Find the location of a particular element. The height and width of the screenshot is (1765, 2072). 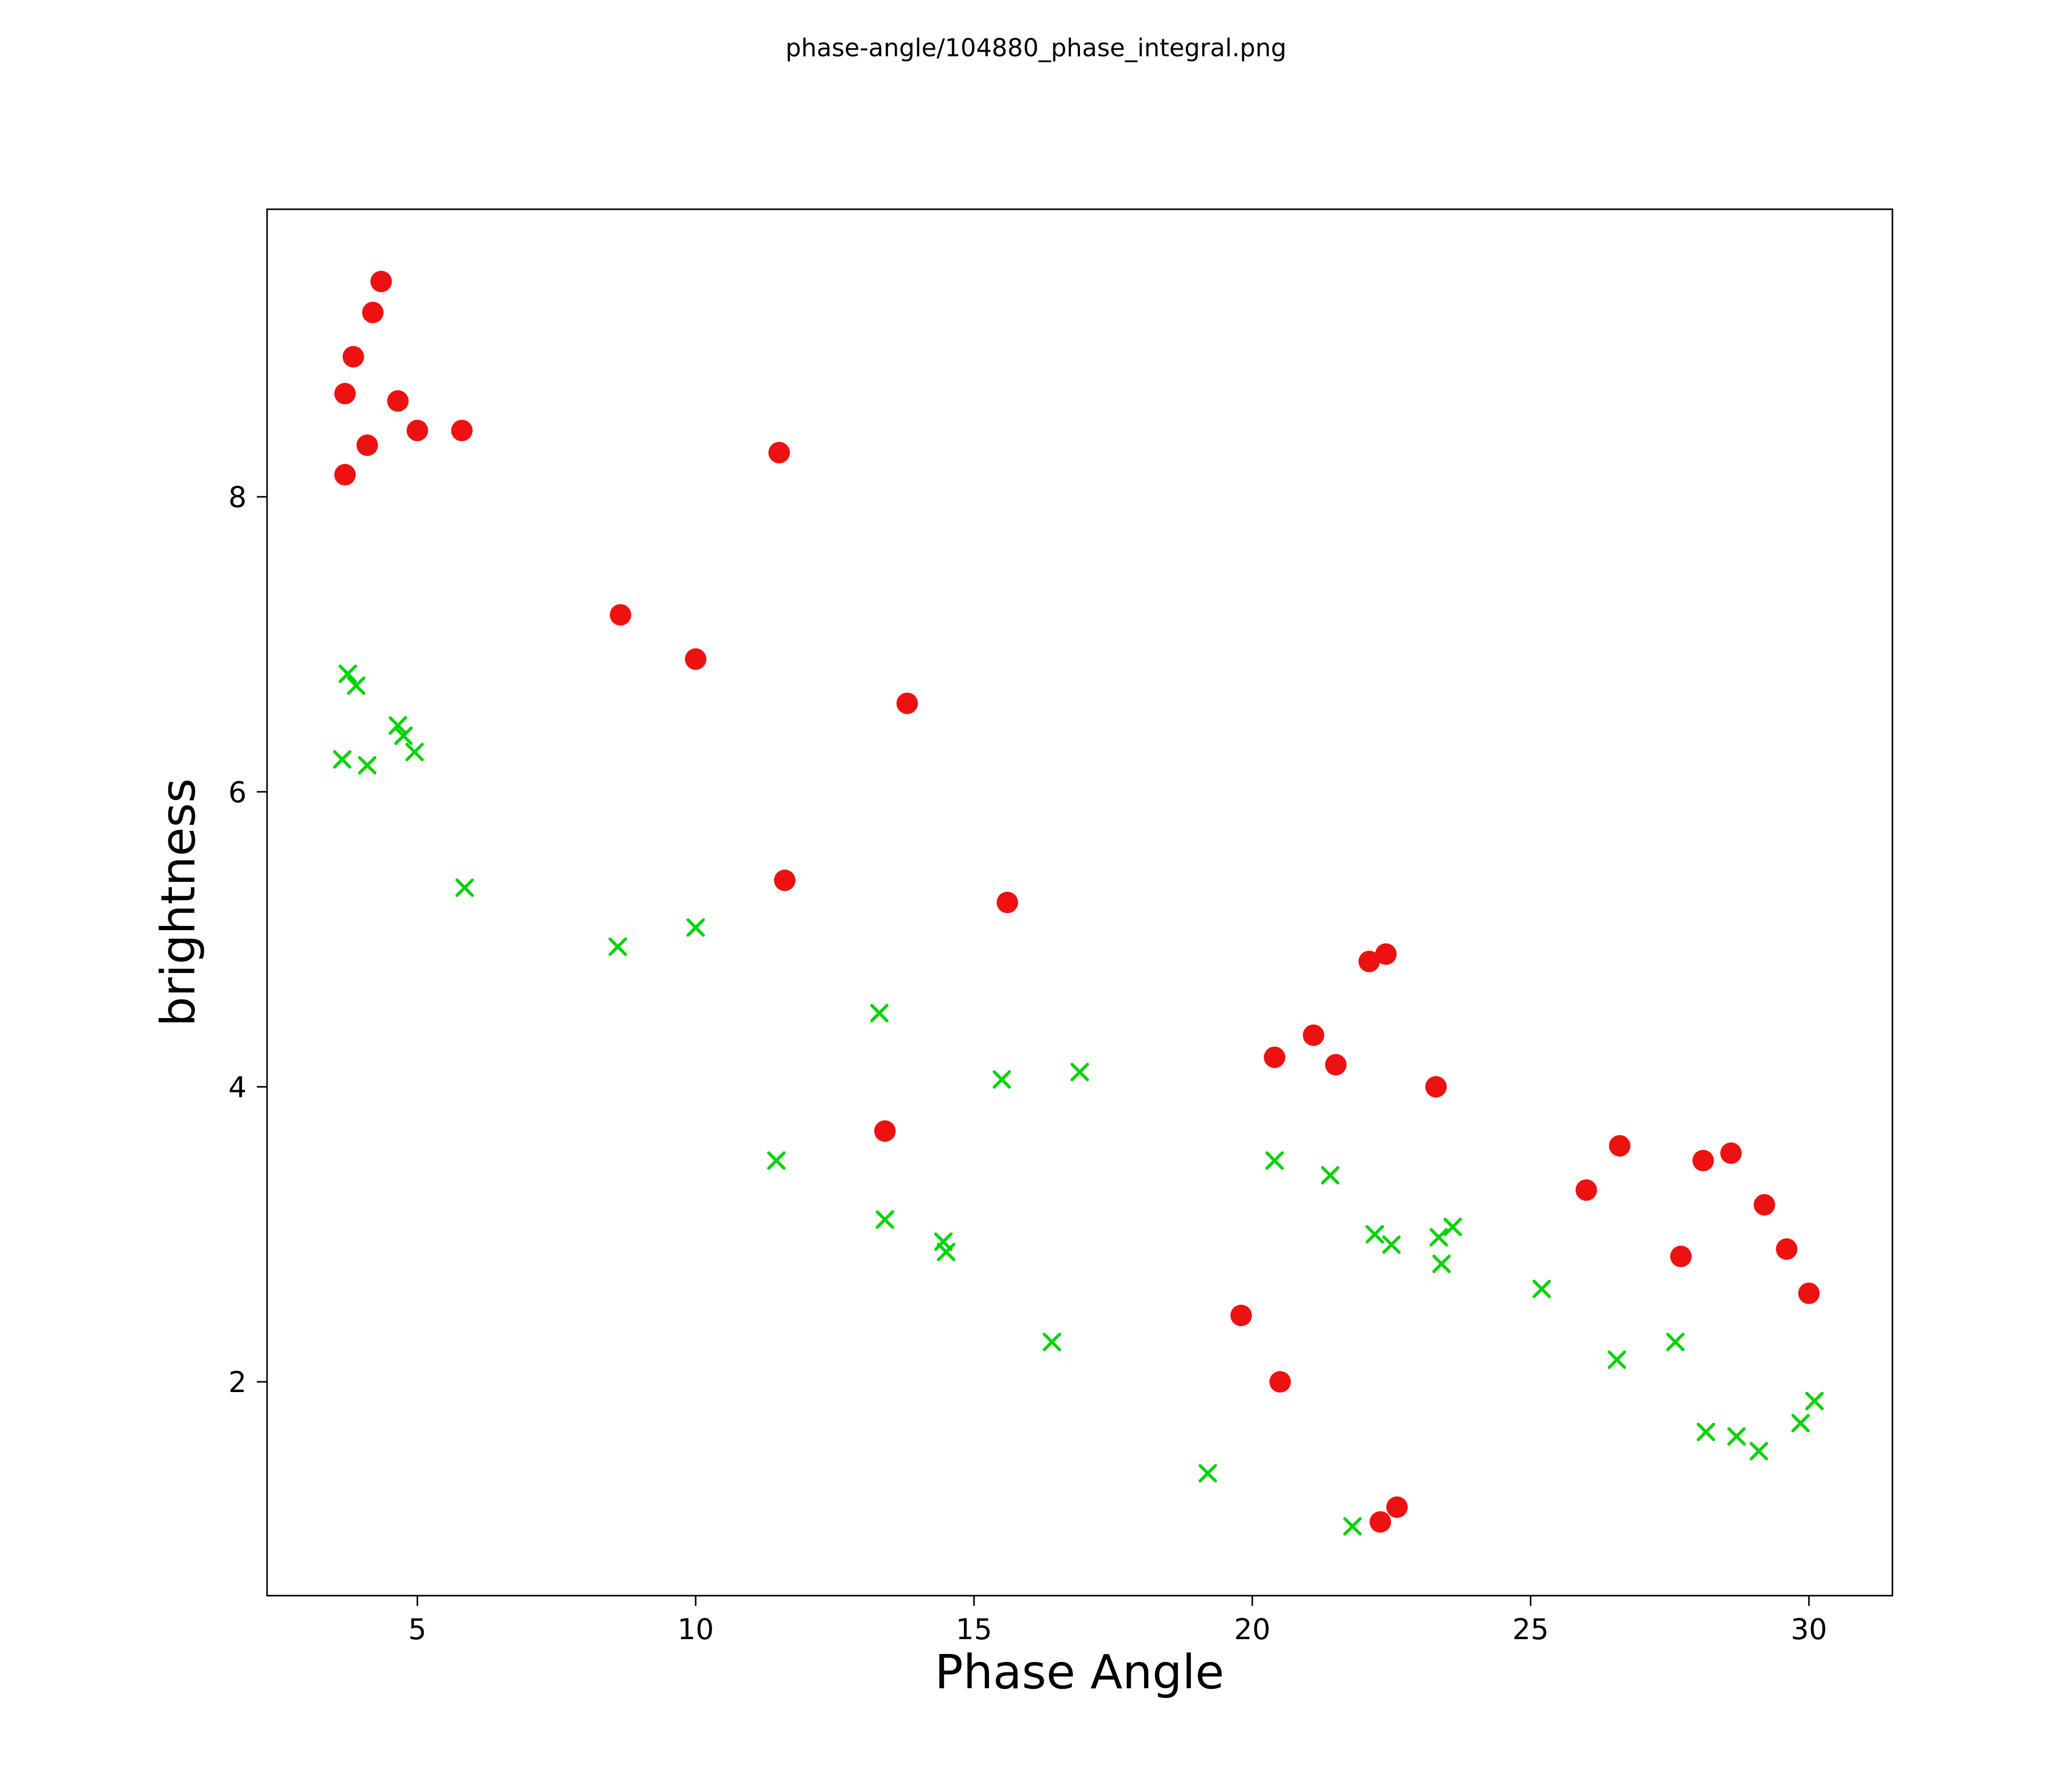

x-tick-label: 20 is located at coordinates (1252, 1630).